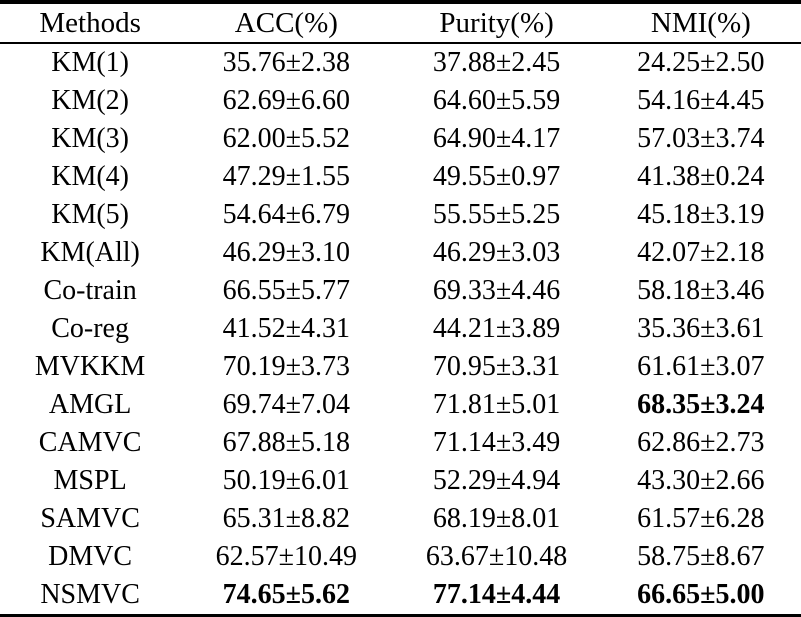 The height and width of the screenshot is (617, 801). What do you see at coordinates (90, 366) in the screenshot?
I see `method-cell: MVKKM` at bounding box center [90, 366].